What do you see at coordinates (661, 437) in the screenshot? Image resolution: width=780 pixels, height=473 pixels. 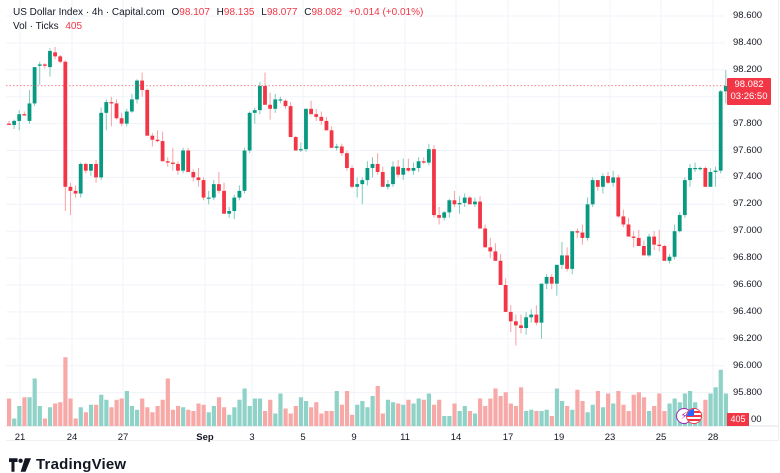 I see `time-tick-label: 25` at bounding box center [661, 437].